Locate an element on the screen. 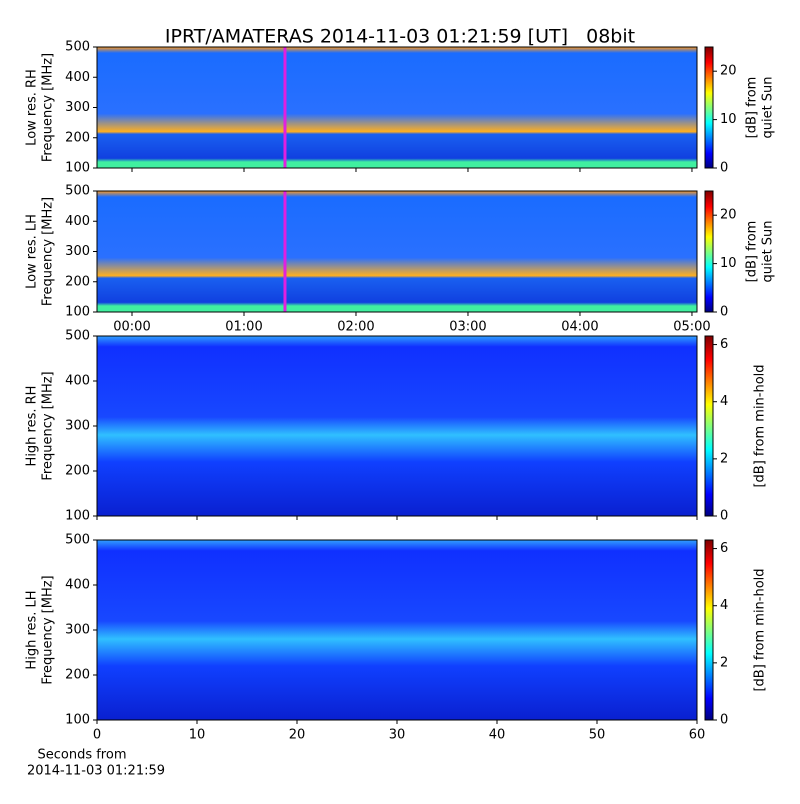 This screenshot has width=800, height=804. x-tick-label: 40 is located at coordinates (497, 735).